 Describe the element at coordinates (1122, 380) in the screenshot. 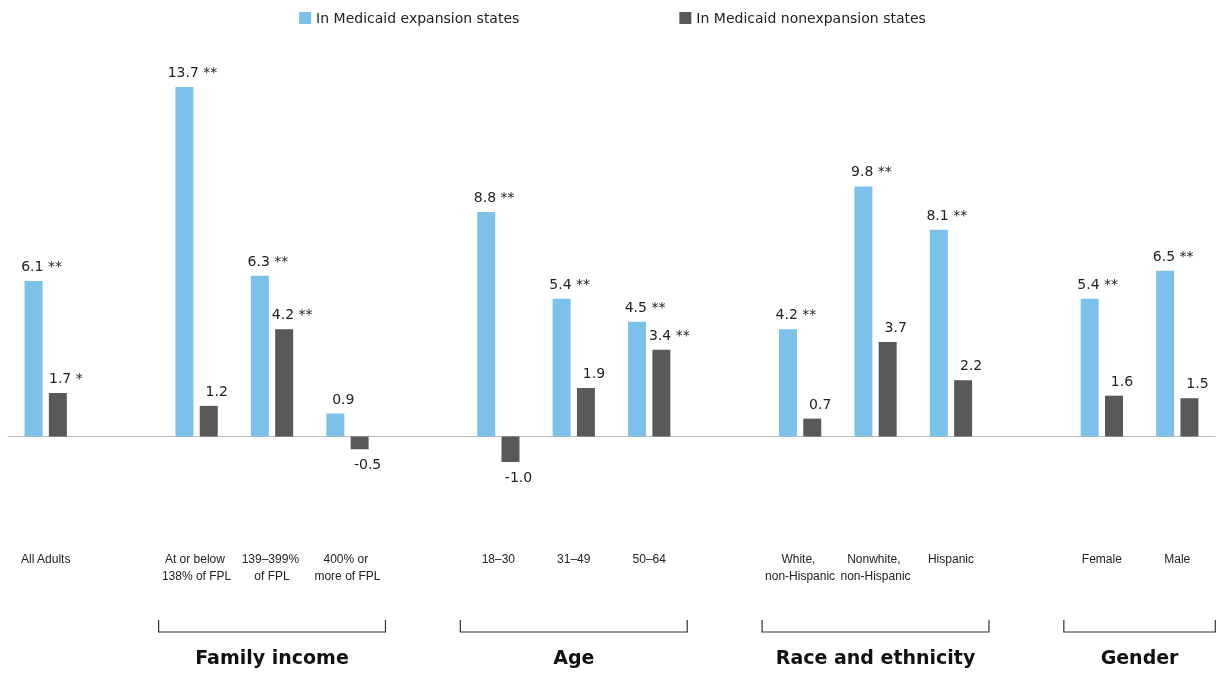

I see `data-label: 1.6` at that location.